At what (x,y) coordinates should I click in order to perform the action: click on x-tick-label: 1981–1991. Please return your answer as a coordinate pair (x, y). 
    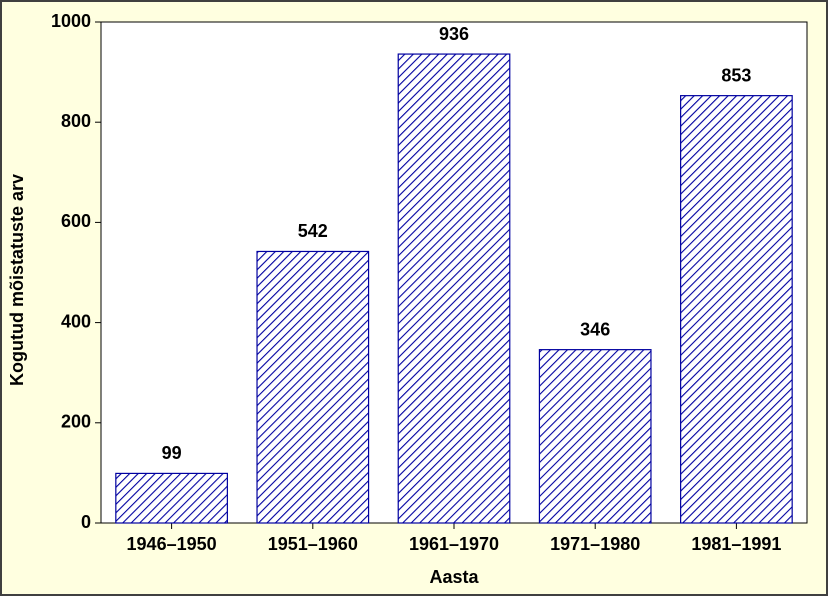
    Looking at the image, I should click on (736, 544).